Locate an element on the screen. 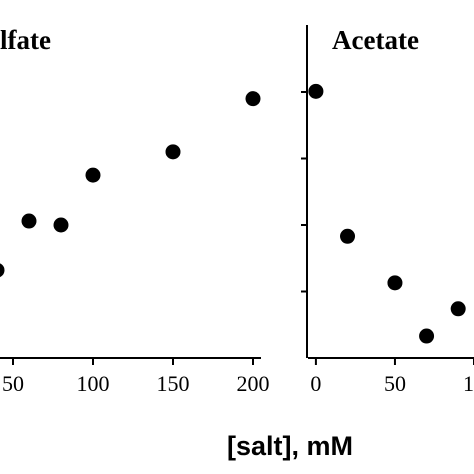 Image resolution: width=474 pixels, height=474 pixels. x-tick-label: 100 is located at coordinates (93, 383).